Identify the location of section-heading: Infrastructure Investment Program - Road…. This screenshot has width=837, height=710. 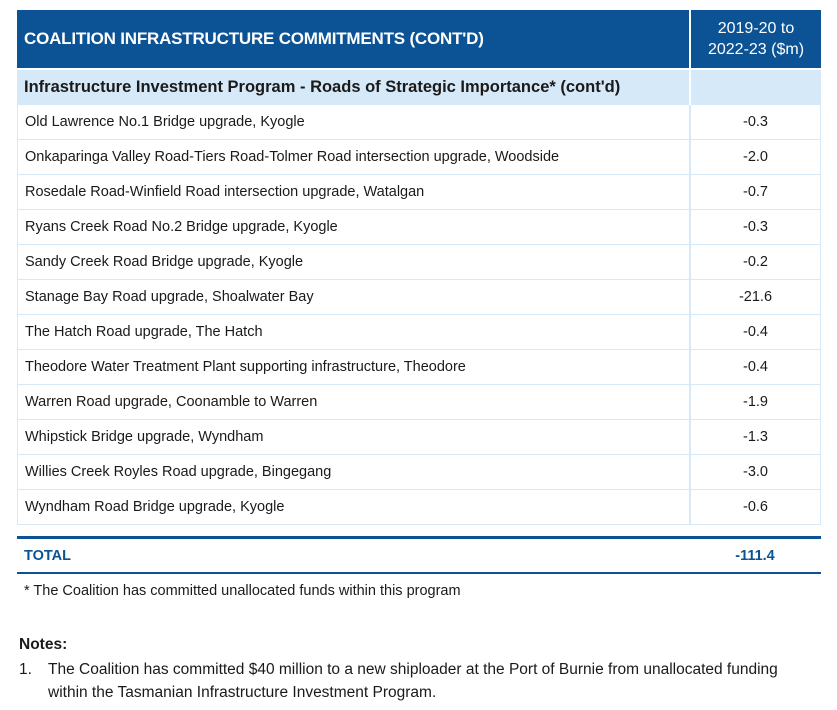
(353, 86).